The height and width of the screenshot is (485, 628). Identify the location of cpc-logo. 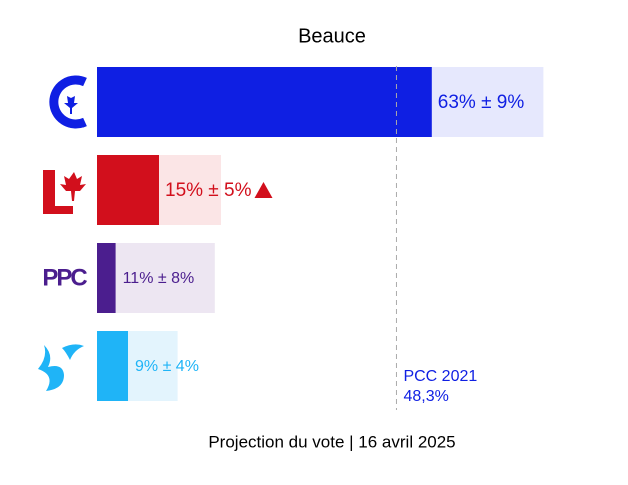
(68, 102).